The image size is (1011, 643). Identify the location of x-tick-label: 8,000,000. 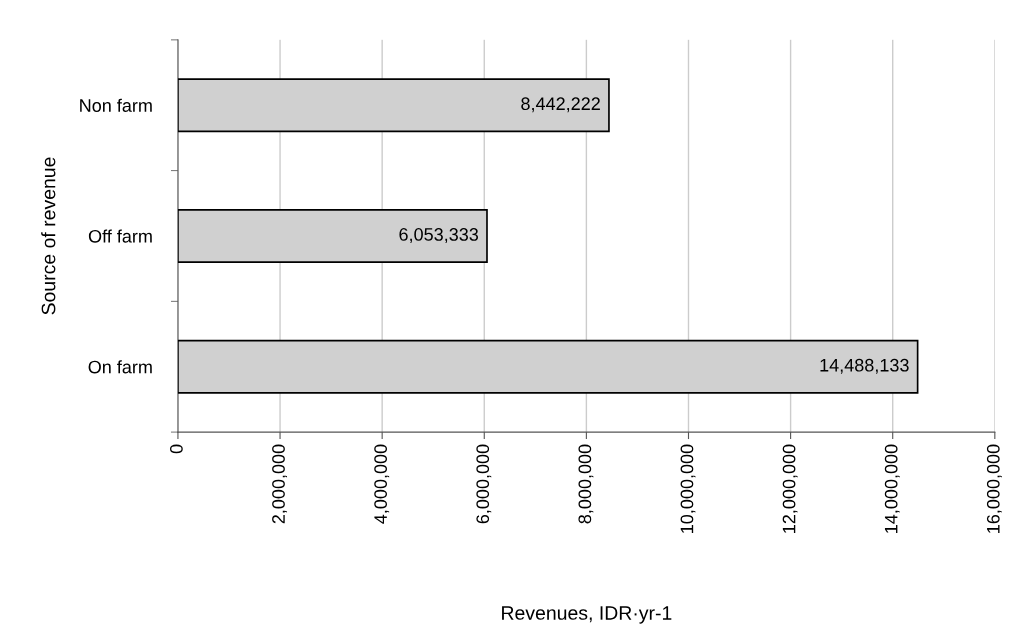
(586, 484).